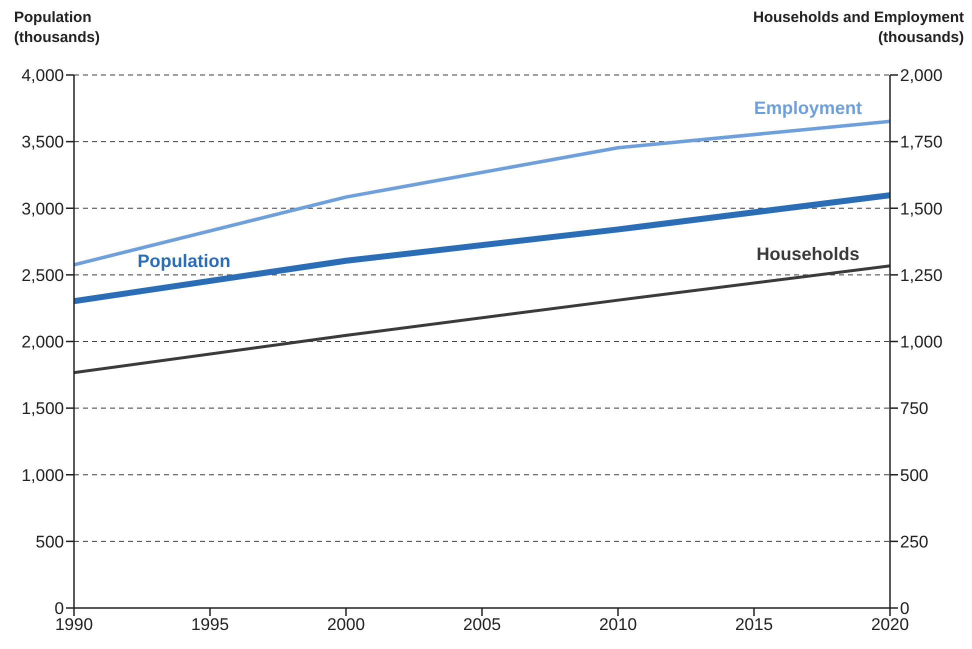 The width and height of the screenshot is (972, 649). I want to click on y-tick-label: 3,000, so click(42, 208).